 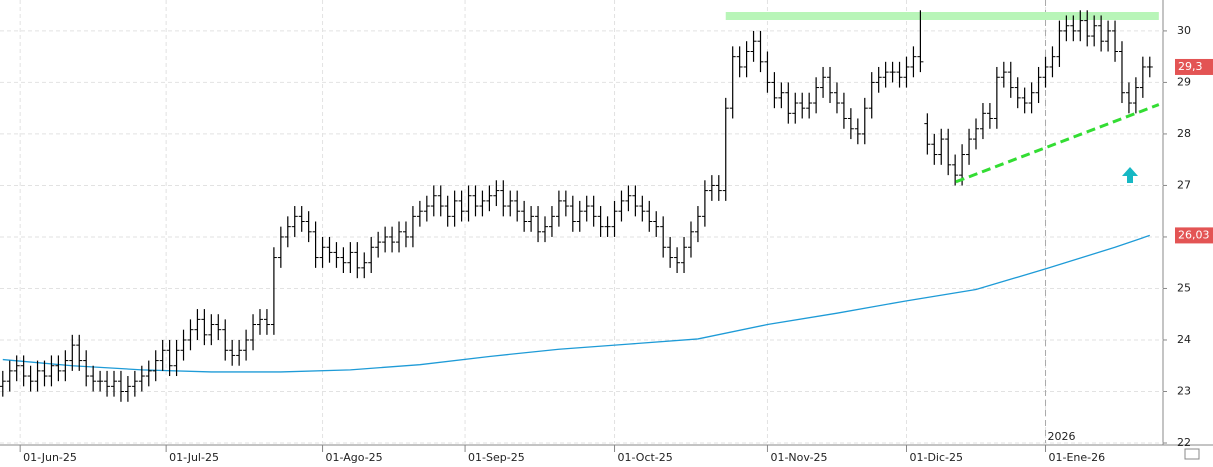 What do you see at coordinates (1190, 66) in the screenshot?
I see `price-label: 29,3` at bounding box center [1190, 66].